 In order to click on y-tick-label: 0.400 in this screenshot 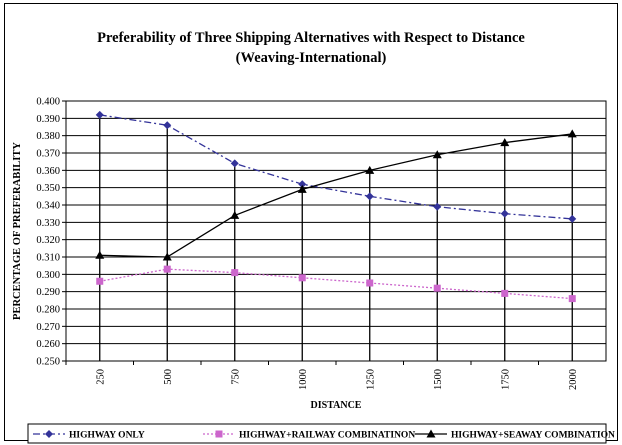, I will do `click(48, 102)`.